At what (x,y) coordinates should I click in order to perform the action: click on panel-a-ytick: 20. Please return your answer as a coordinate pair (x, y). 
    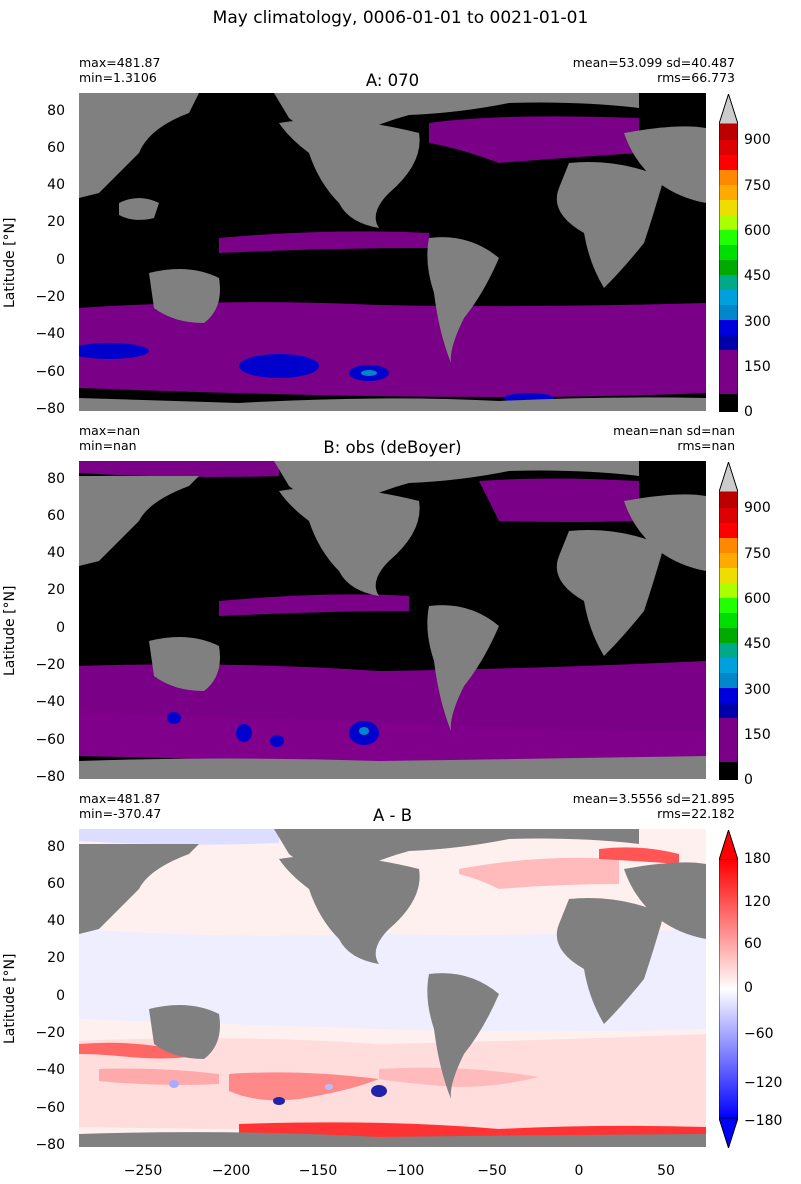
    Looking at the image, I should click on (56, 222).